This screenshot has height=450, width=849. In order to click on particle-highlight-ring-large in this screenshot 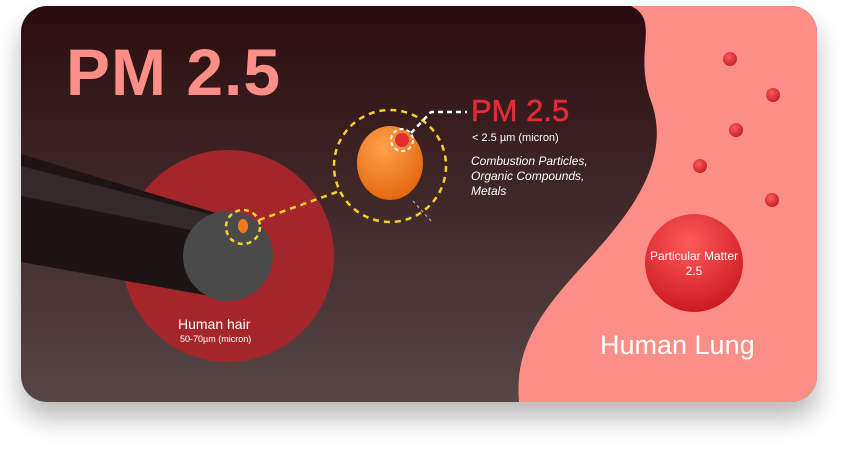, I will do `click(390, 166)`.